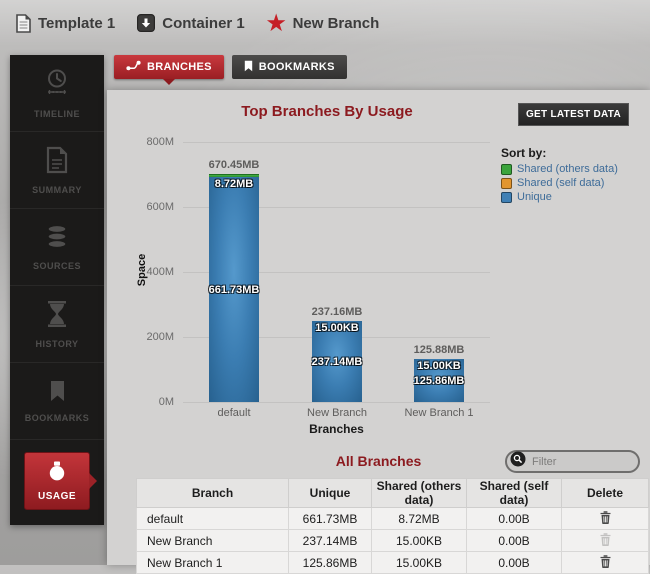  What do you see at coordinates (213, 493) in the screenshot?
I see `col-header-branch: Branch` at bounding box center [213, 493].